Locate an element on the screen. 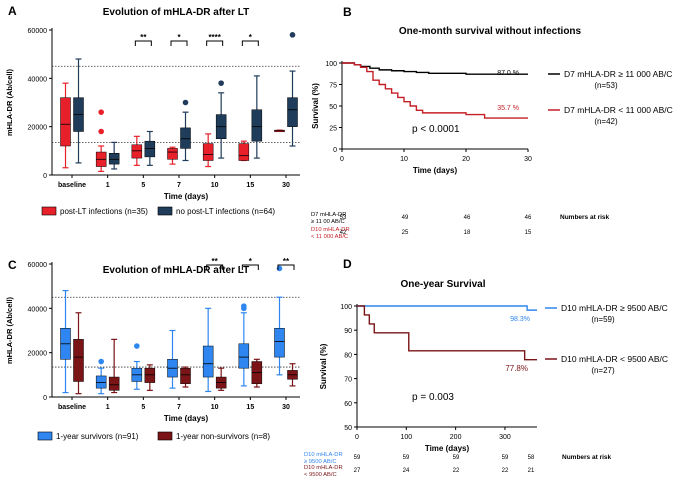 Image resolution: width=685 pixels, height=489 pixels. panel-d-legend-n-0: (n=59) is located at coordinates (603, 319).